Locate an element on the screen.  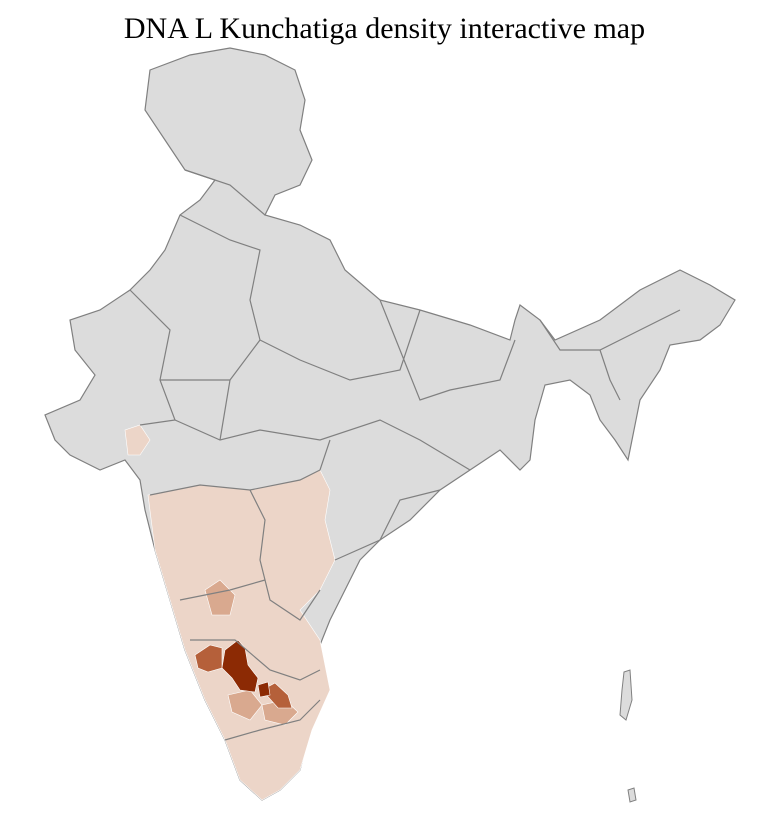
region-level-1-gujarat is located at coordinates (137, 440).